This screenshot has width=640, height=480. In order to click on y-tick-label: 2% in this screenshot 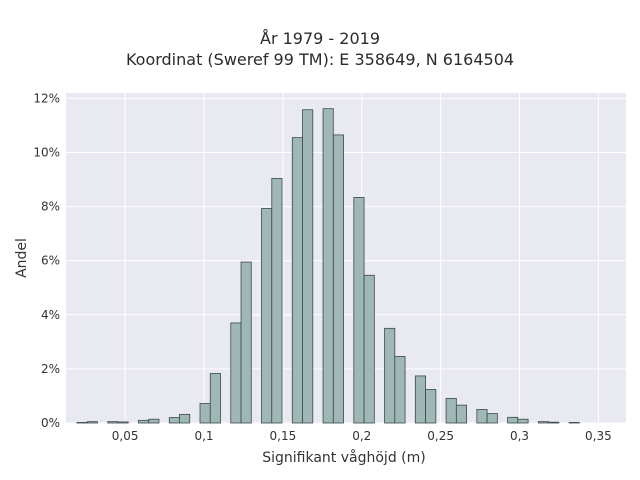, I will do `click(50, 369)`.